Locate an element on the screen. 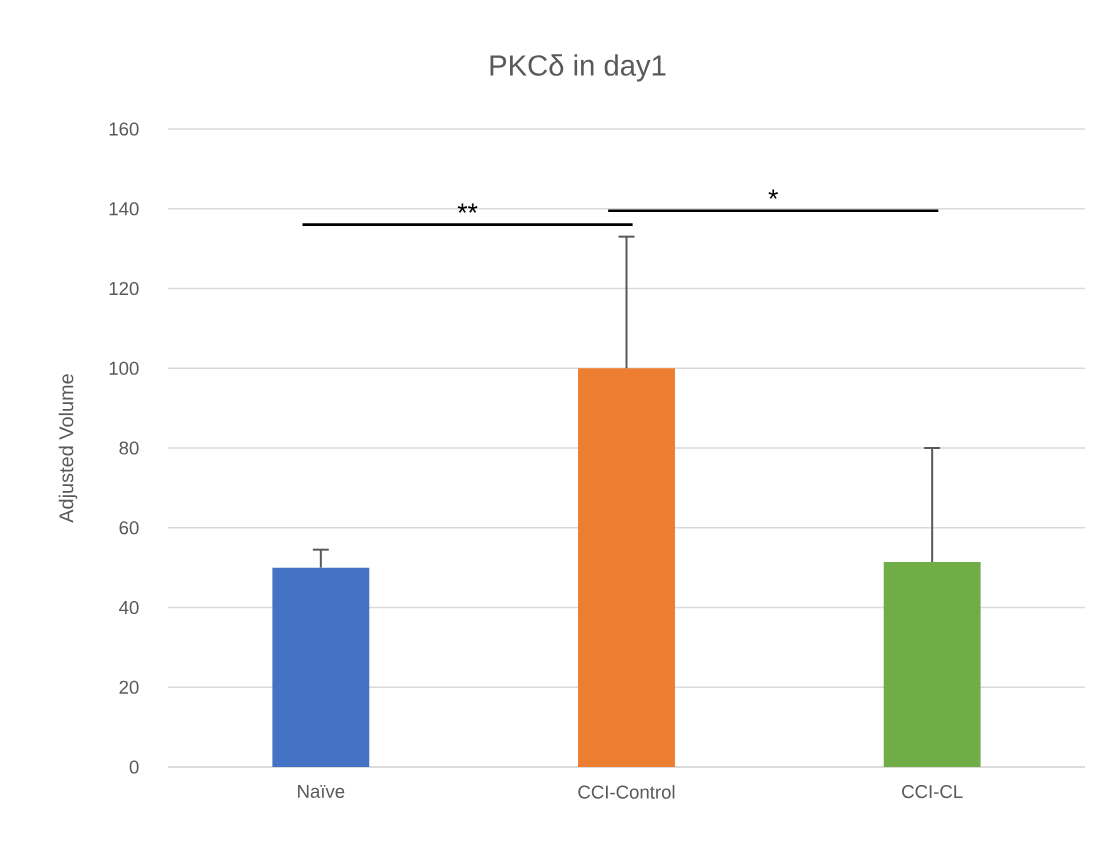  y-tick-label: 40 is located at coordinates (129, 607).